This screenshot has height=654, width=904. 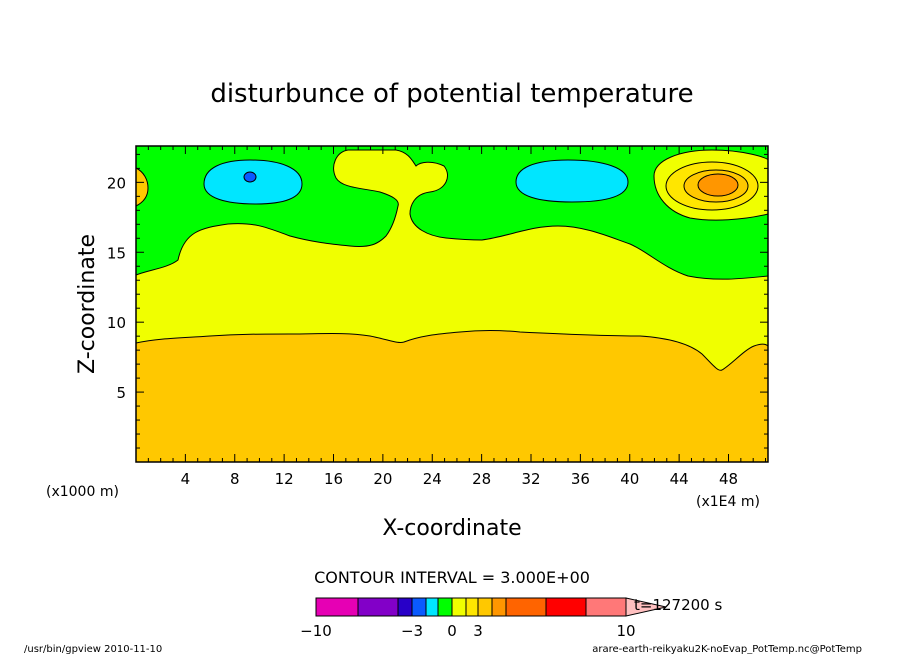 I want to click on cyan-cell-left, so click(x=253, y=182).